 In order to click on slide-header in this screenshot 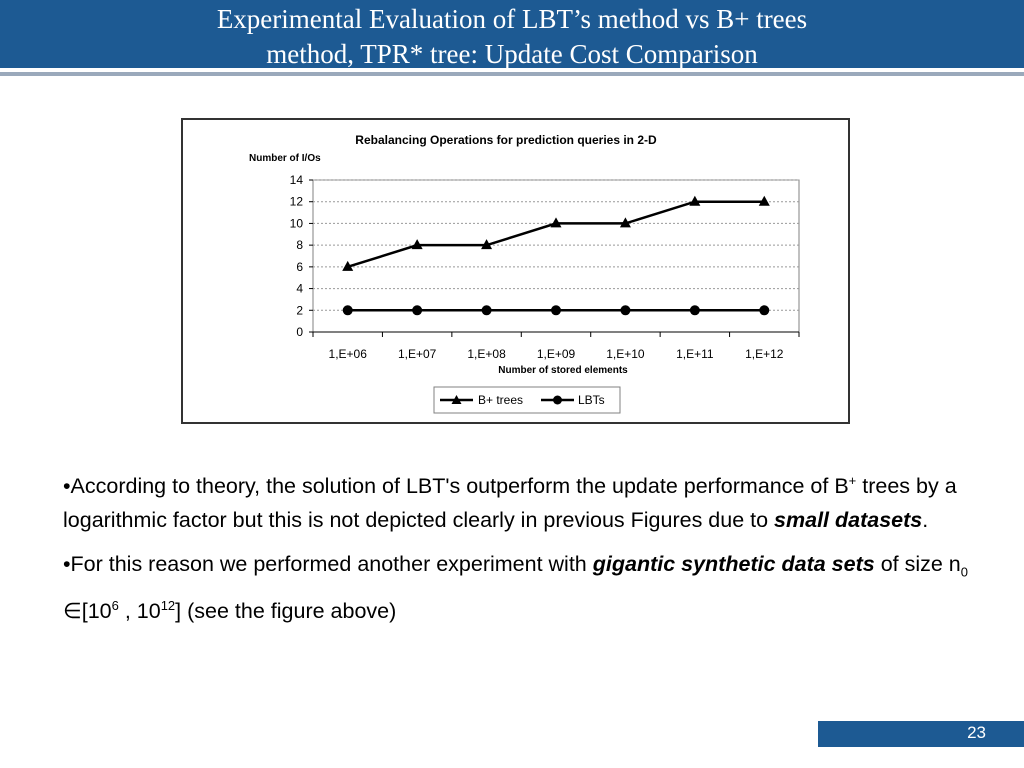, I will do `click(512, 34)`.